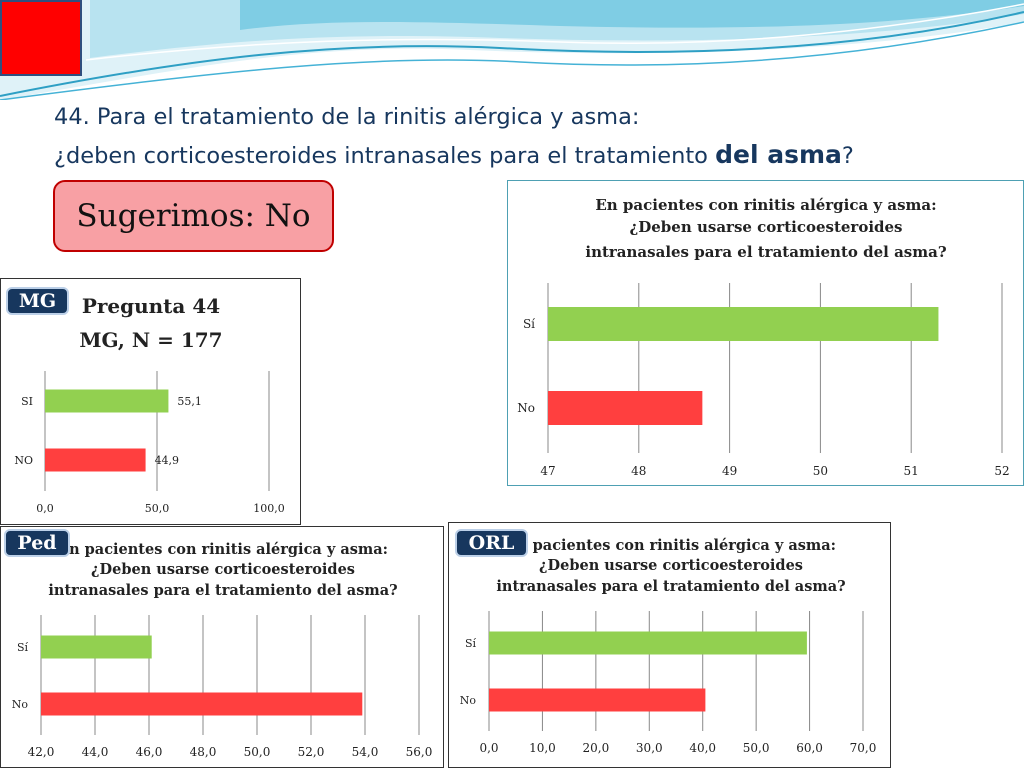  Describe the element at coordinates (512, 50) in the screenshot. I see `decorative-waves` at that location.